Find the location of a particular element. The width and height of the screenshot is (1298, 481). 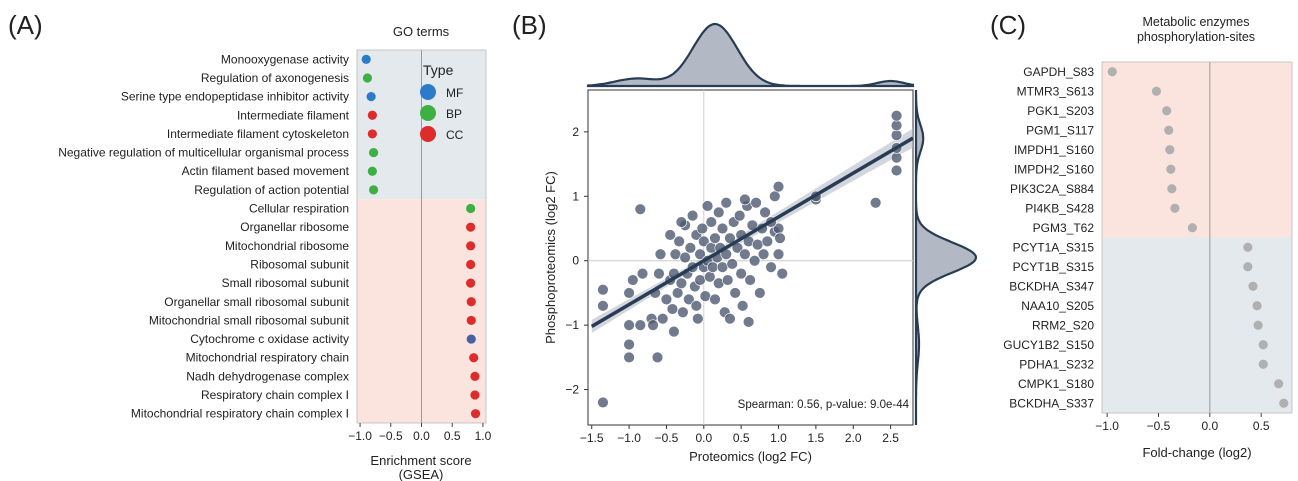

panel-label: (C) is located at coordinates (1008, 25).